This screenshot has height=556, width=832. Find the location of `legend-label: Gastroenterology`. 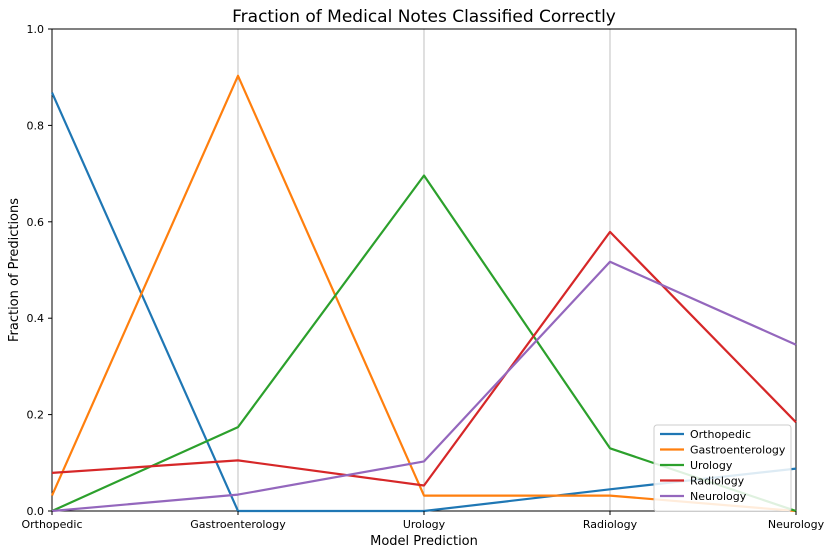

legend-label: Gastroenterology is located at coordinates (738, 450).